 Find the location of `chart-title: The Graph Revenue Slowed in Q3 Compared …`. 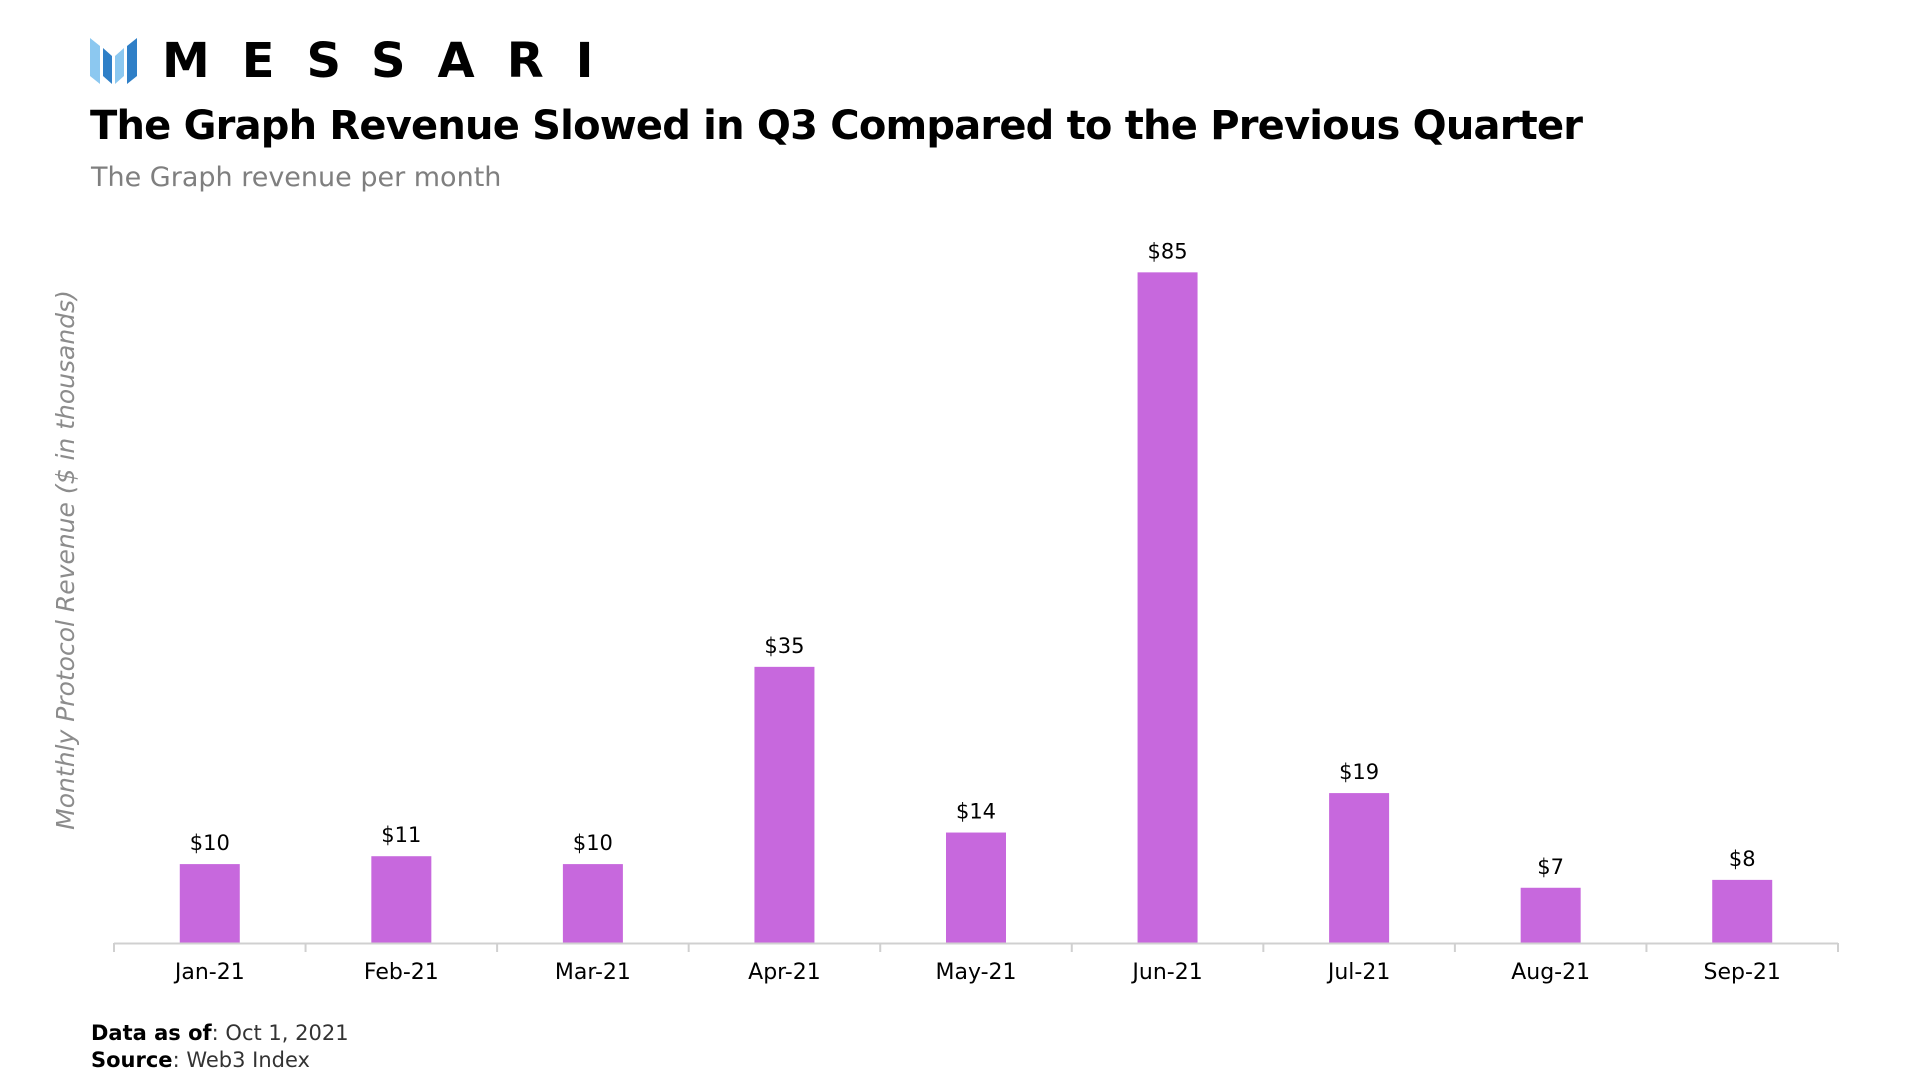

chart-title: The Graph Revenue Slowed in Q3 Compared … is located at coordinates (836, 126).